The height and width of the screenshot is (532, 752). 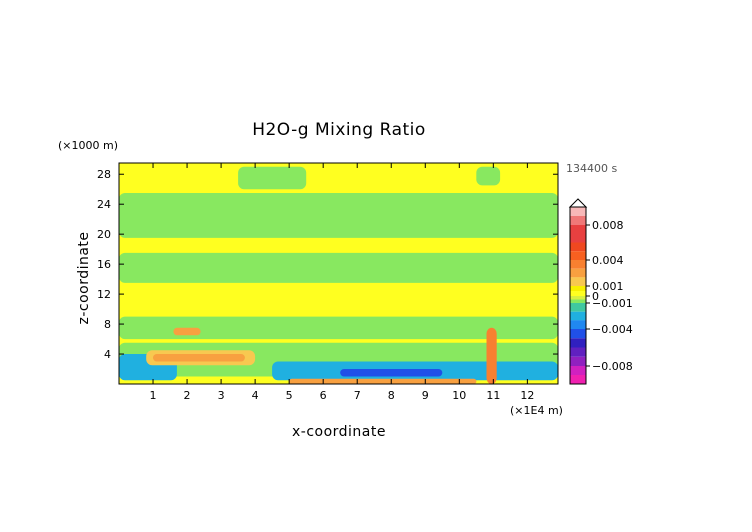 I want to click on timestamp-label: 134400 s, so click(x=591, y=168).